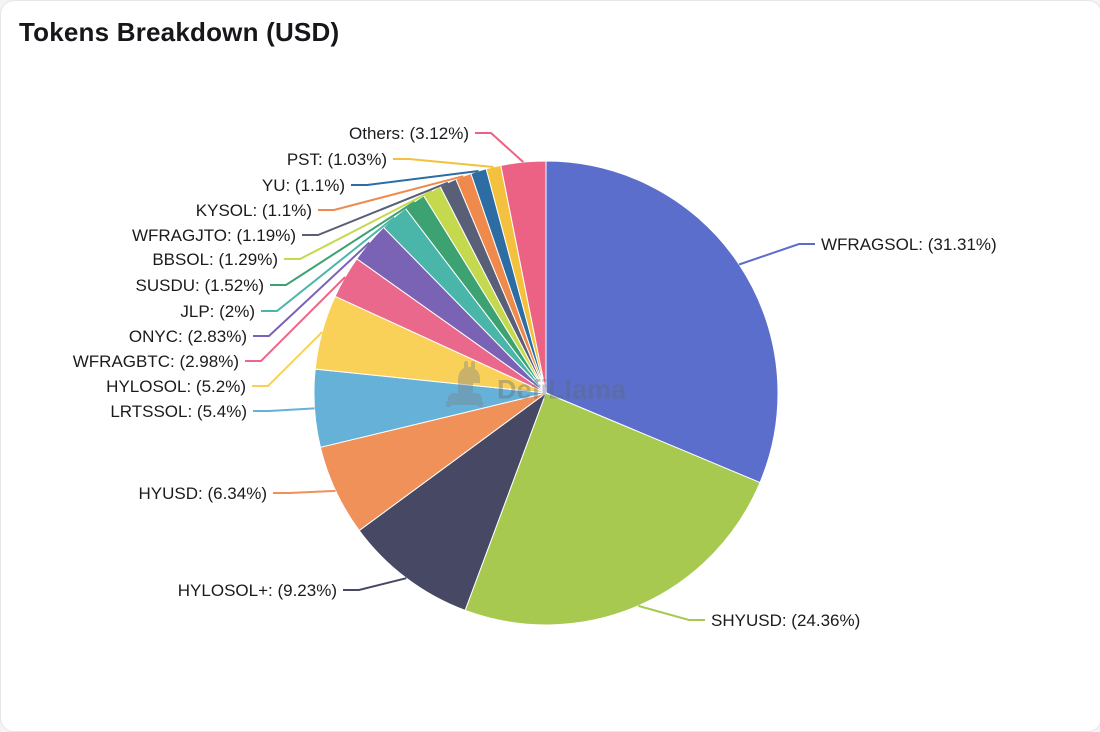 Image resolution: width=1100 pixels, height=732 pixels. What do you see at coordinates (215, 259) in the screenshot?
I see `slice-label: BBSOL: (1.29%)` at bounding box center [215, 259].